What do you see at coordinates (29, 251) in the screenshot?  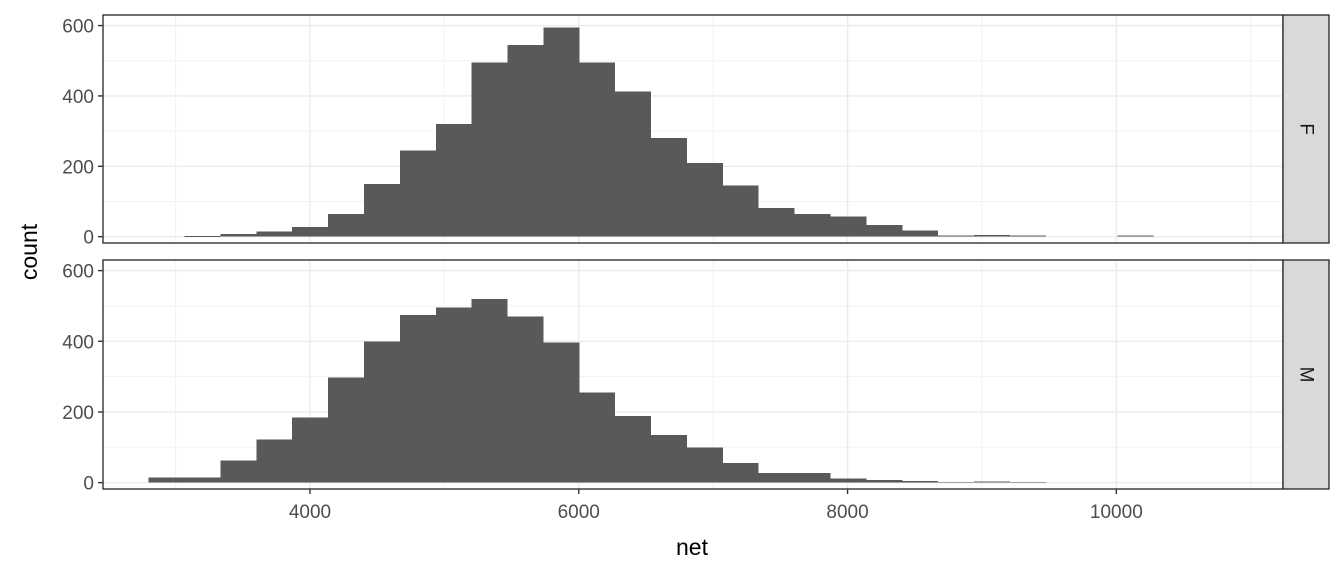 I see `y-axis-title: count` at bounding box center [29, 251].